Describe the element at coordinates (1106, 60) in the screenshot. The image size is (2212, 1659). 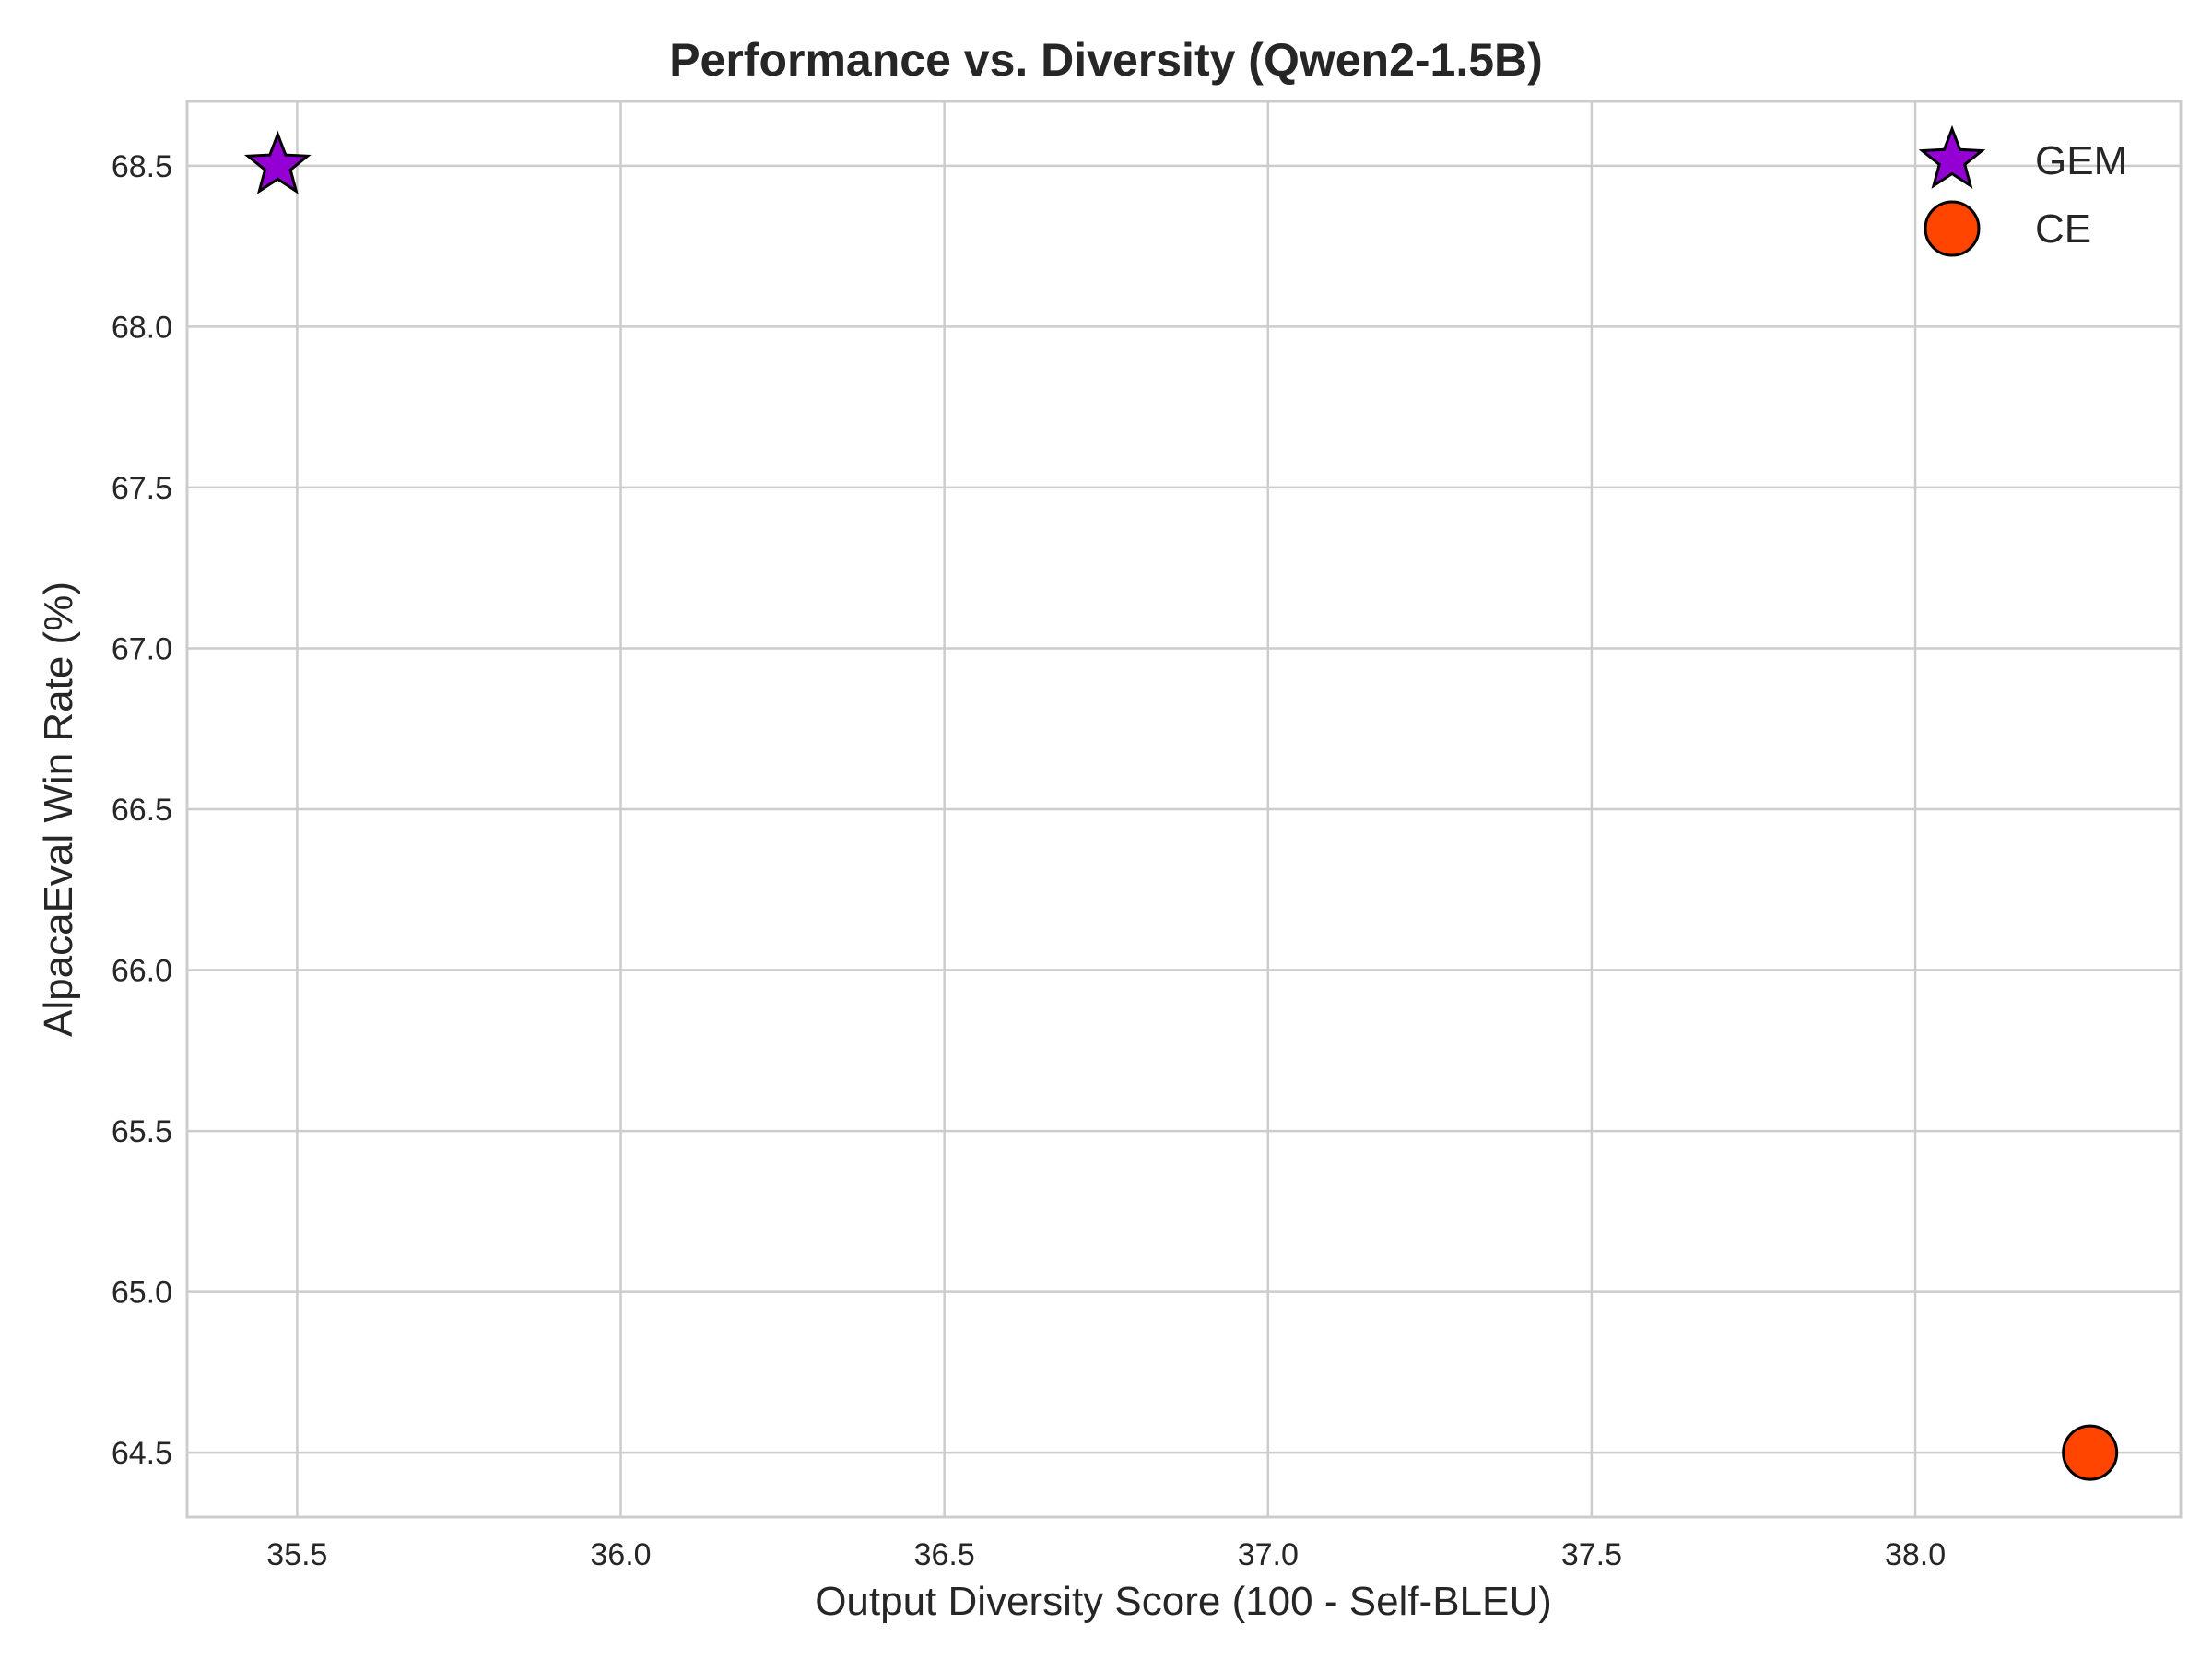
I see `chart-title: Performance vs. Diversity (Qwen2-1.5B)` at that location.